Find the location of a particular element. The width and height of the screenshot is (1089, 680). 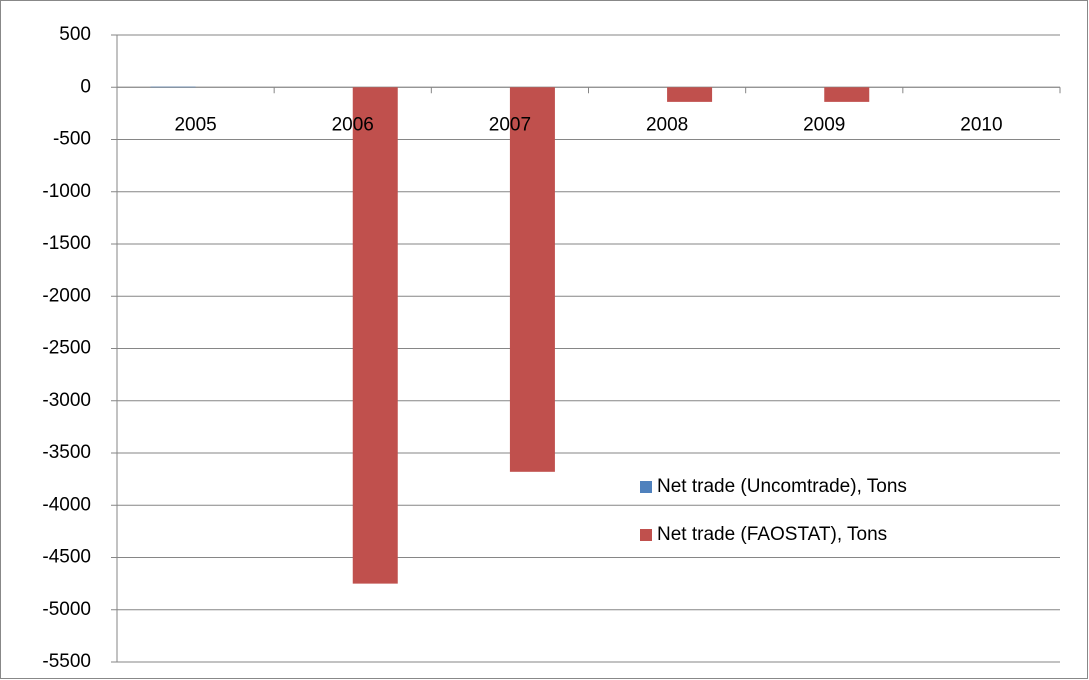

x-tick-label: 2008 is located at coordinates (667, 124).